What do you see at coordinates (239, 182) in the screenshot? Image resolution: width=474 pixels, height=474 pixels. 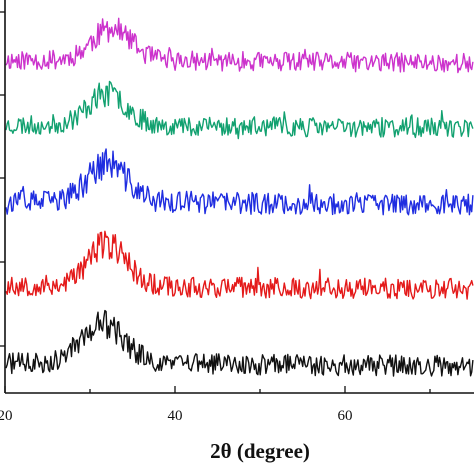 I see `series-3-line` at bounding box center [239, 182].